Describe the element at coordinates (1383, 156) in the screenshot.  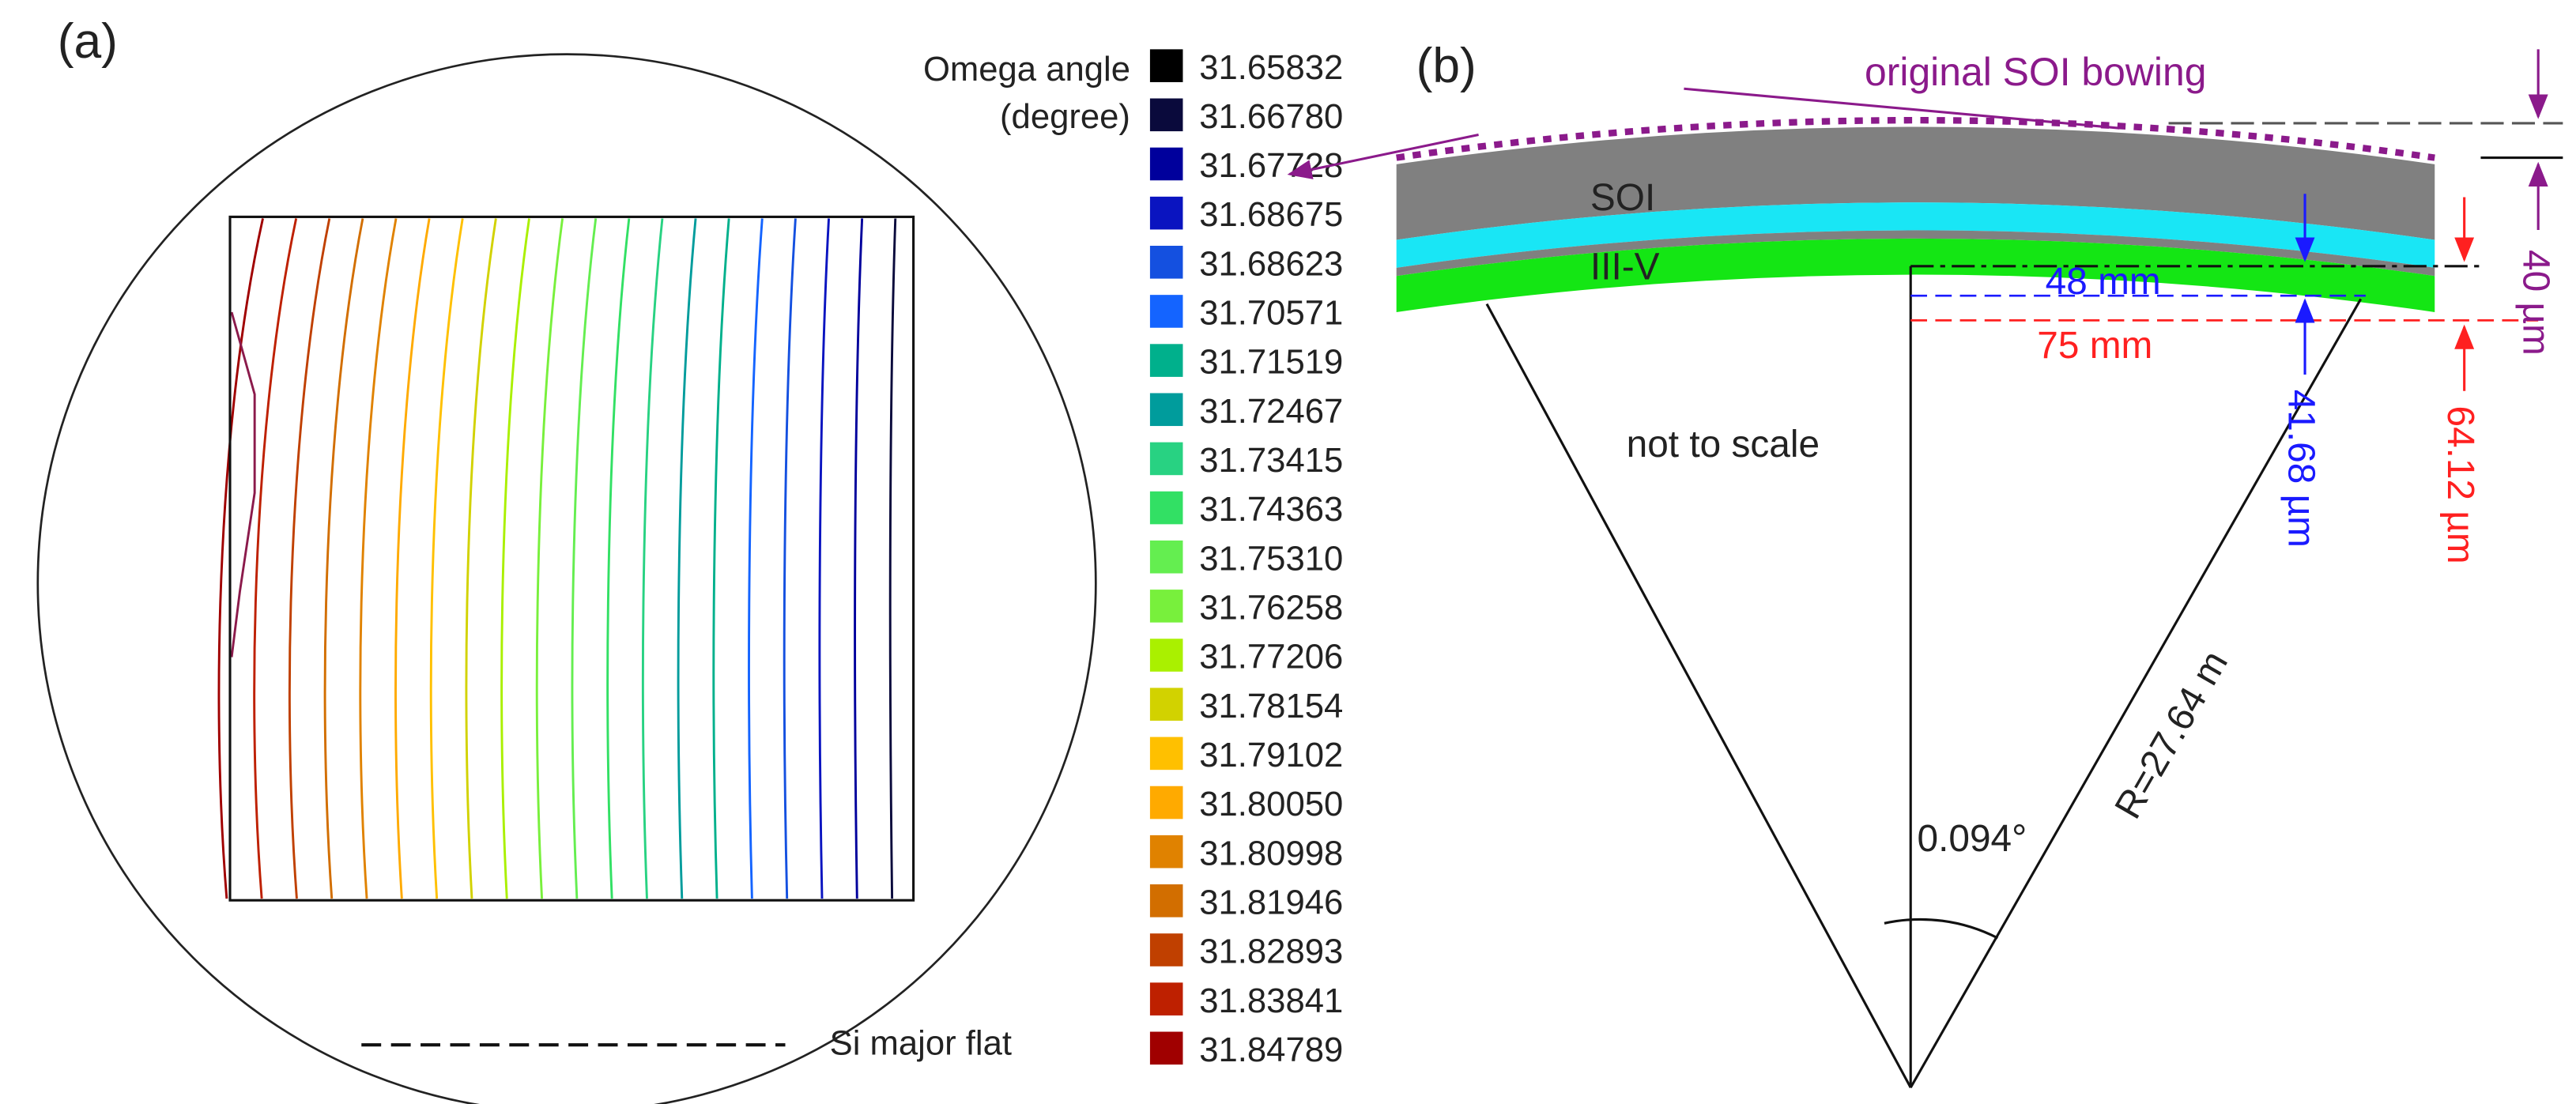
I see `bowing-arrow` at that location.